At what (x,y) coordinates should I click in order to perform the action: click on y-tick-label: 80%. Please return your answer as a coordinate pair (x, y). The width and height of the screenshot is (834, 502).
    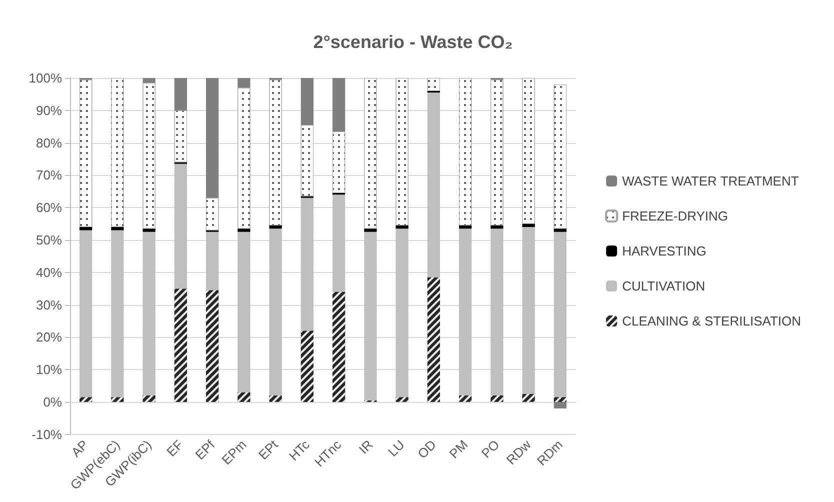
    Looking at the image, I should click on (49, 142).